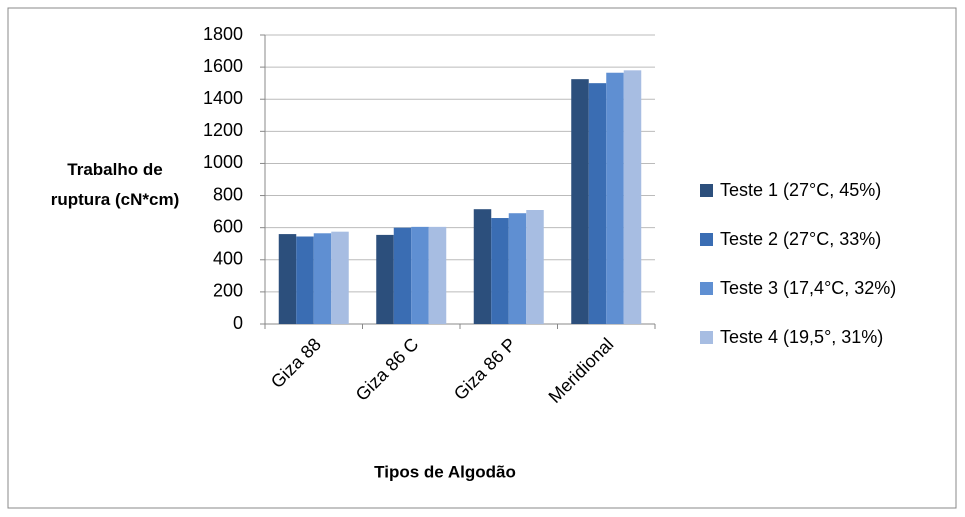  What do you see at coordinates (228, 259) in the screenshot?
I see `y-tick-label: 400` at bounding box center [228, 259].